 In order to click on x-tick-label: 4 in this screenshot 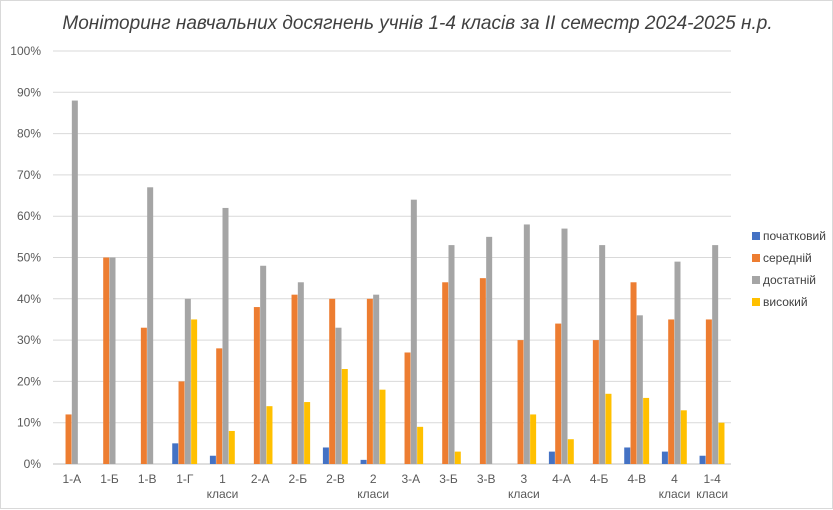, I will do `click(674, 479)`.